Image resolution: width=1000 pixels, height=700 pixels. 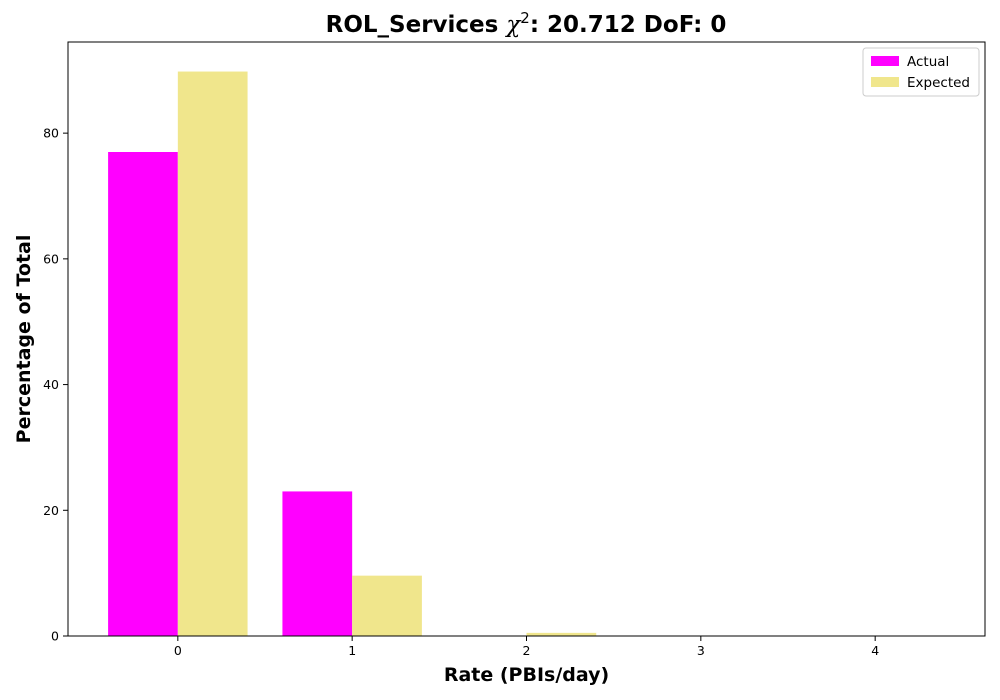 What do you see at coordinates (352, 650) in the screenshot?
I see `x-tick-label: 1` at bounding box center [352, 650].